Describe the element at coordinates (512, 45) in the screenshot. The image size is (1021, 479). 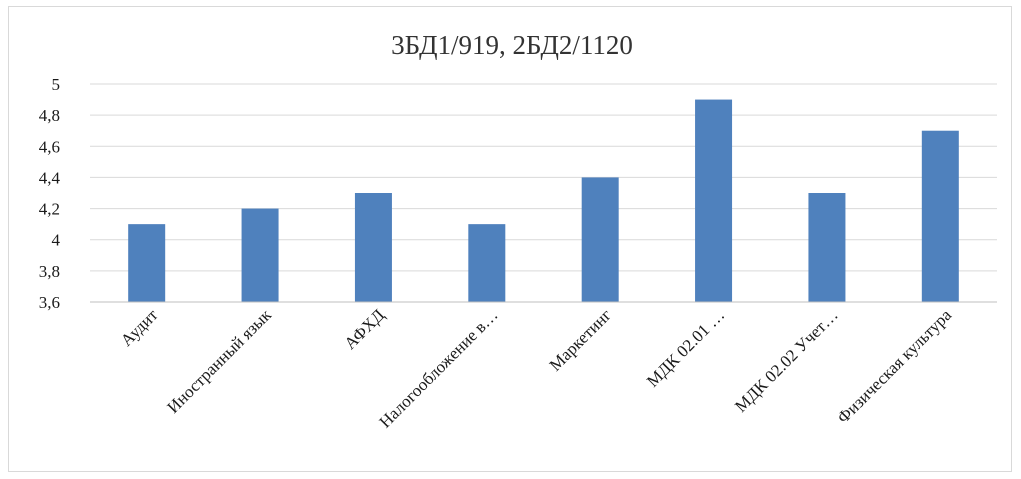
I see `chart-title: 3БД1/919, 2БД2/1120` at that location.